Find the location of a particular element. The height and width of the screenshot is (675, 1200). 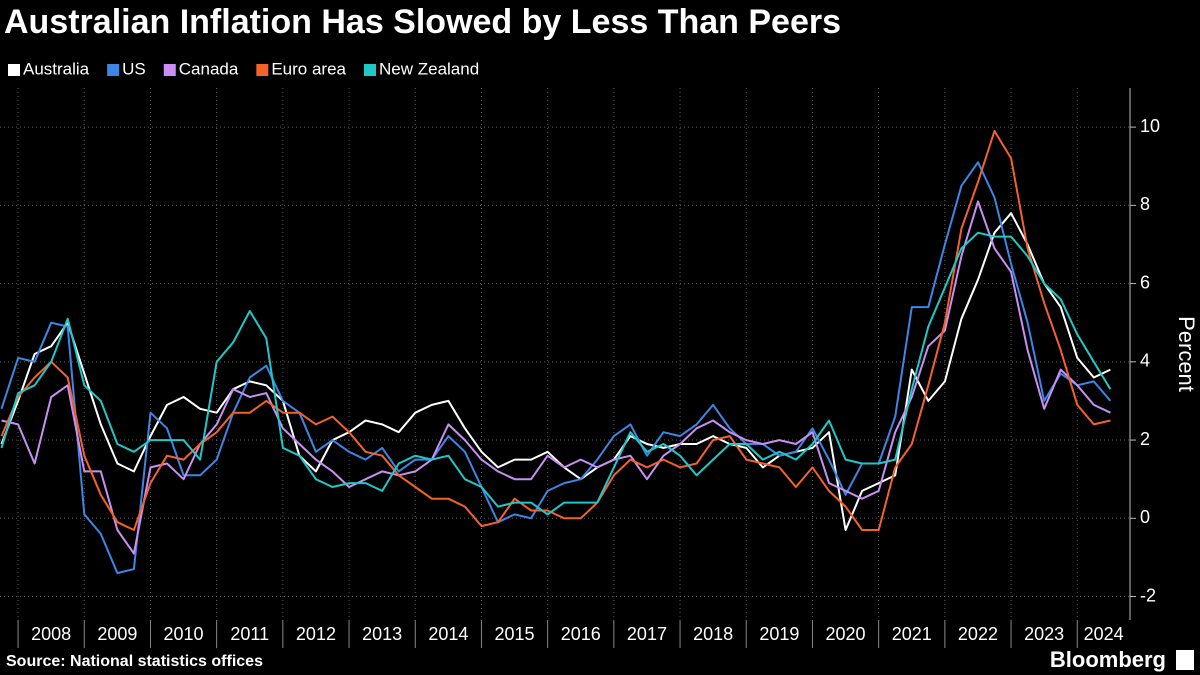

x-tick-label: 2019 is located at coordinates (779, 634).